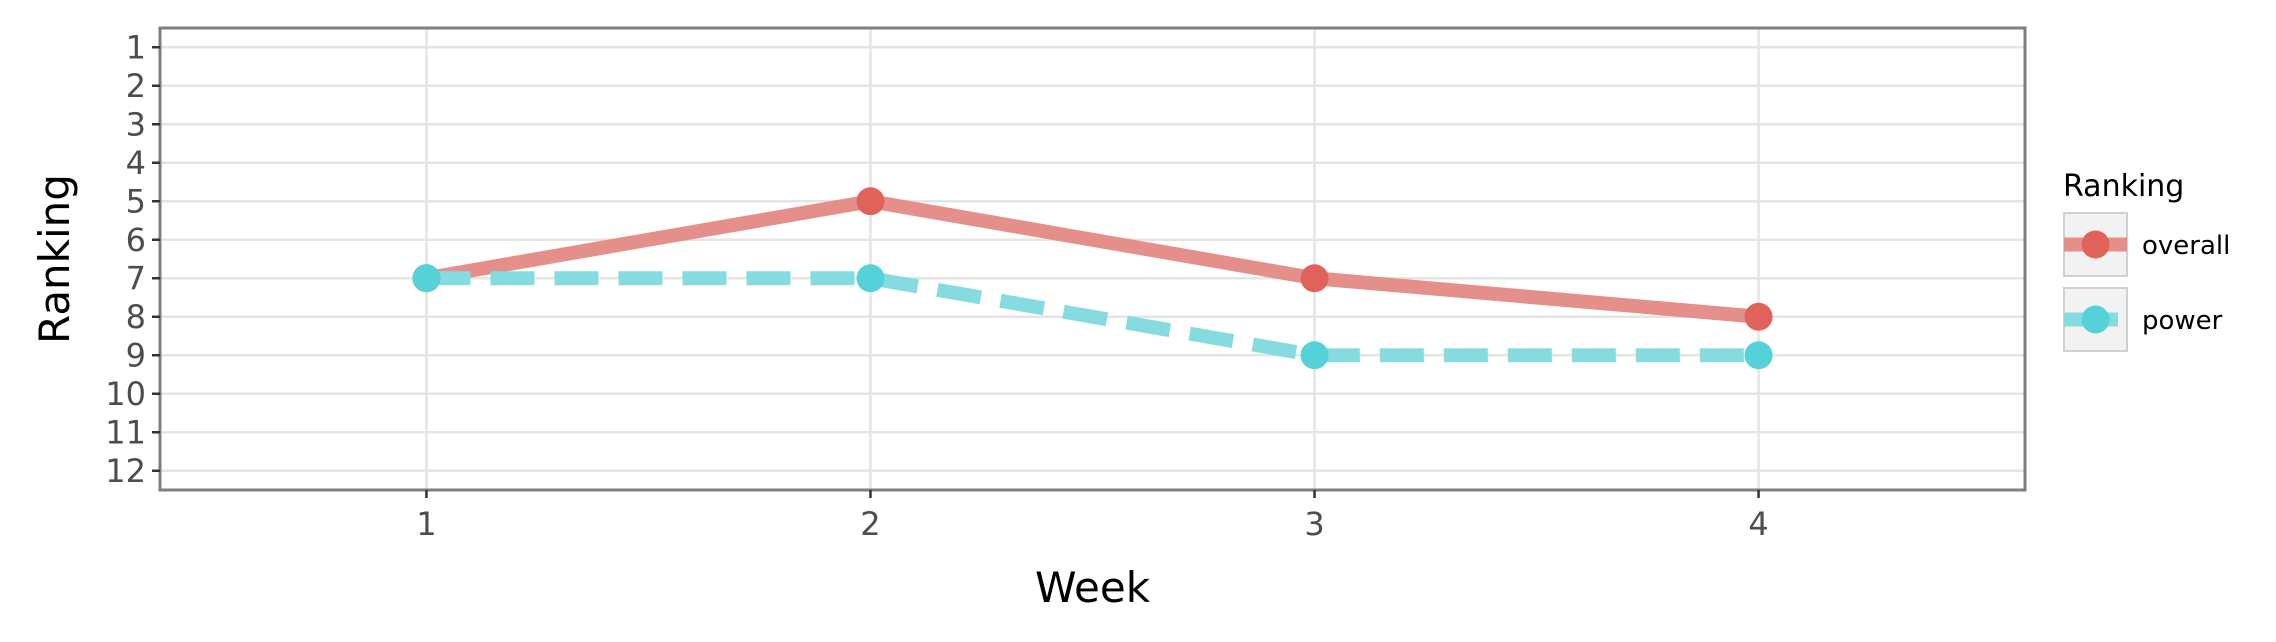  What do you see at coordinates (1093, 587) in the screenshot?
I see `x-axis-title: Week` at bounding box center [1093, 587].